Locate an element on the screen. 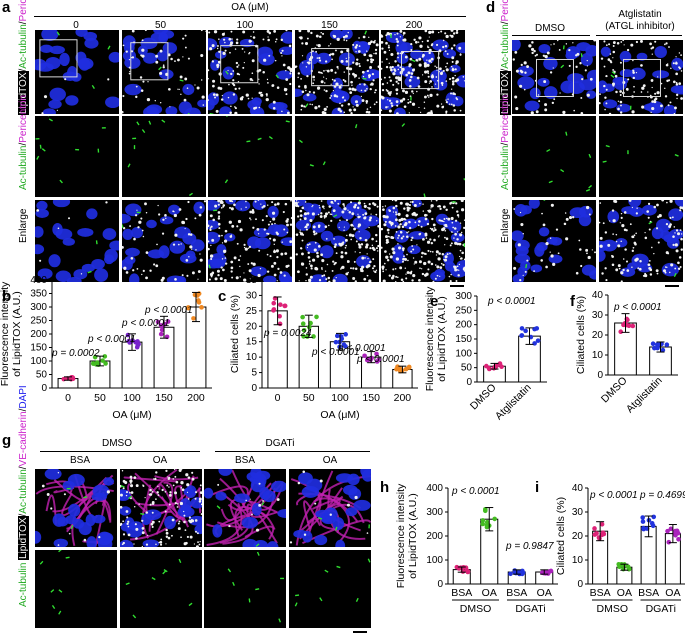 Image resolution: width=685 pixels, height=638 pixels. y-tick-label-f: 10 is located at coordinates (598, 355).